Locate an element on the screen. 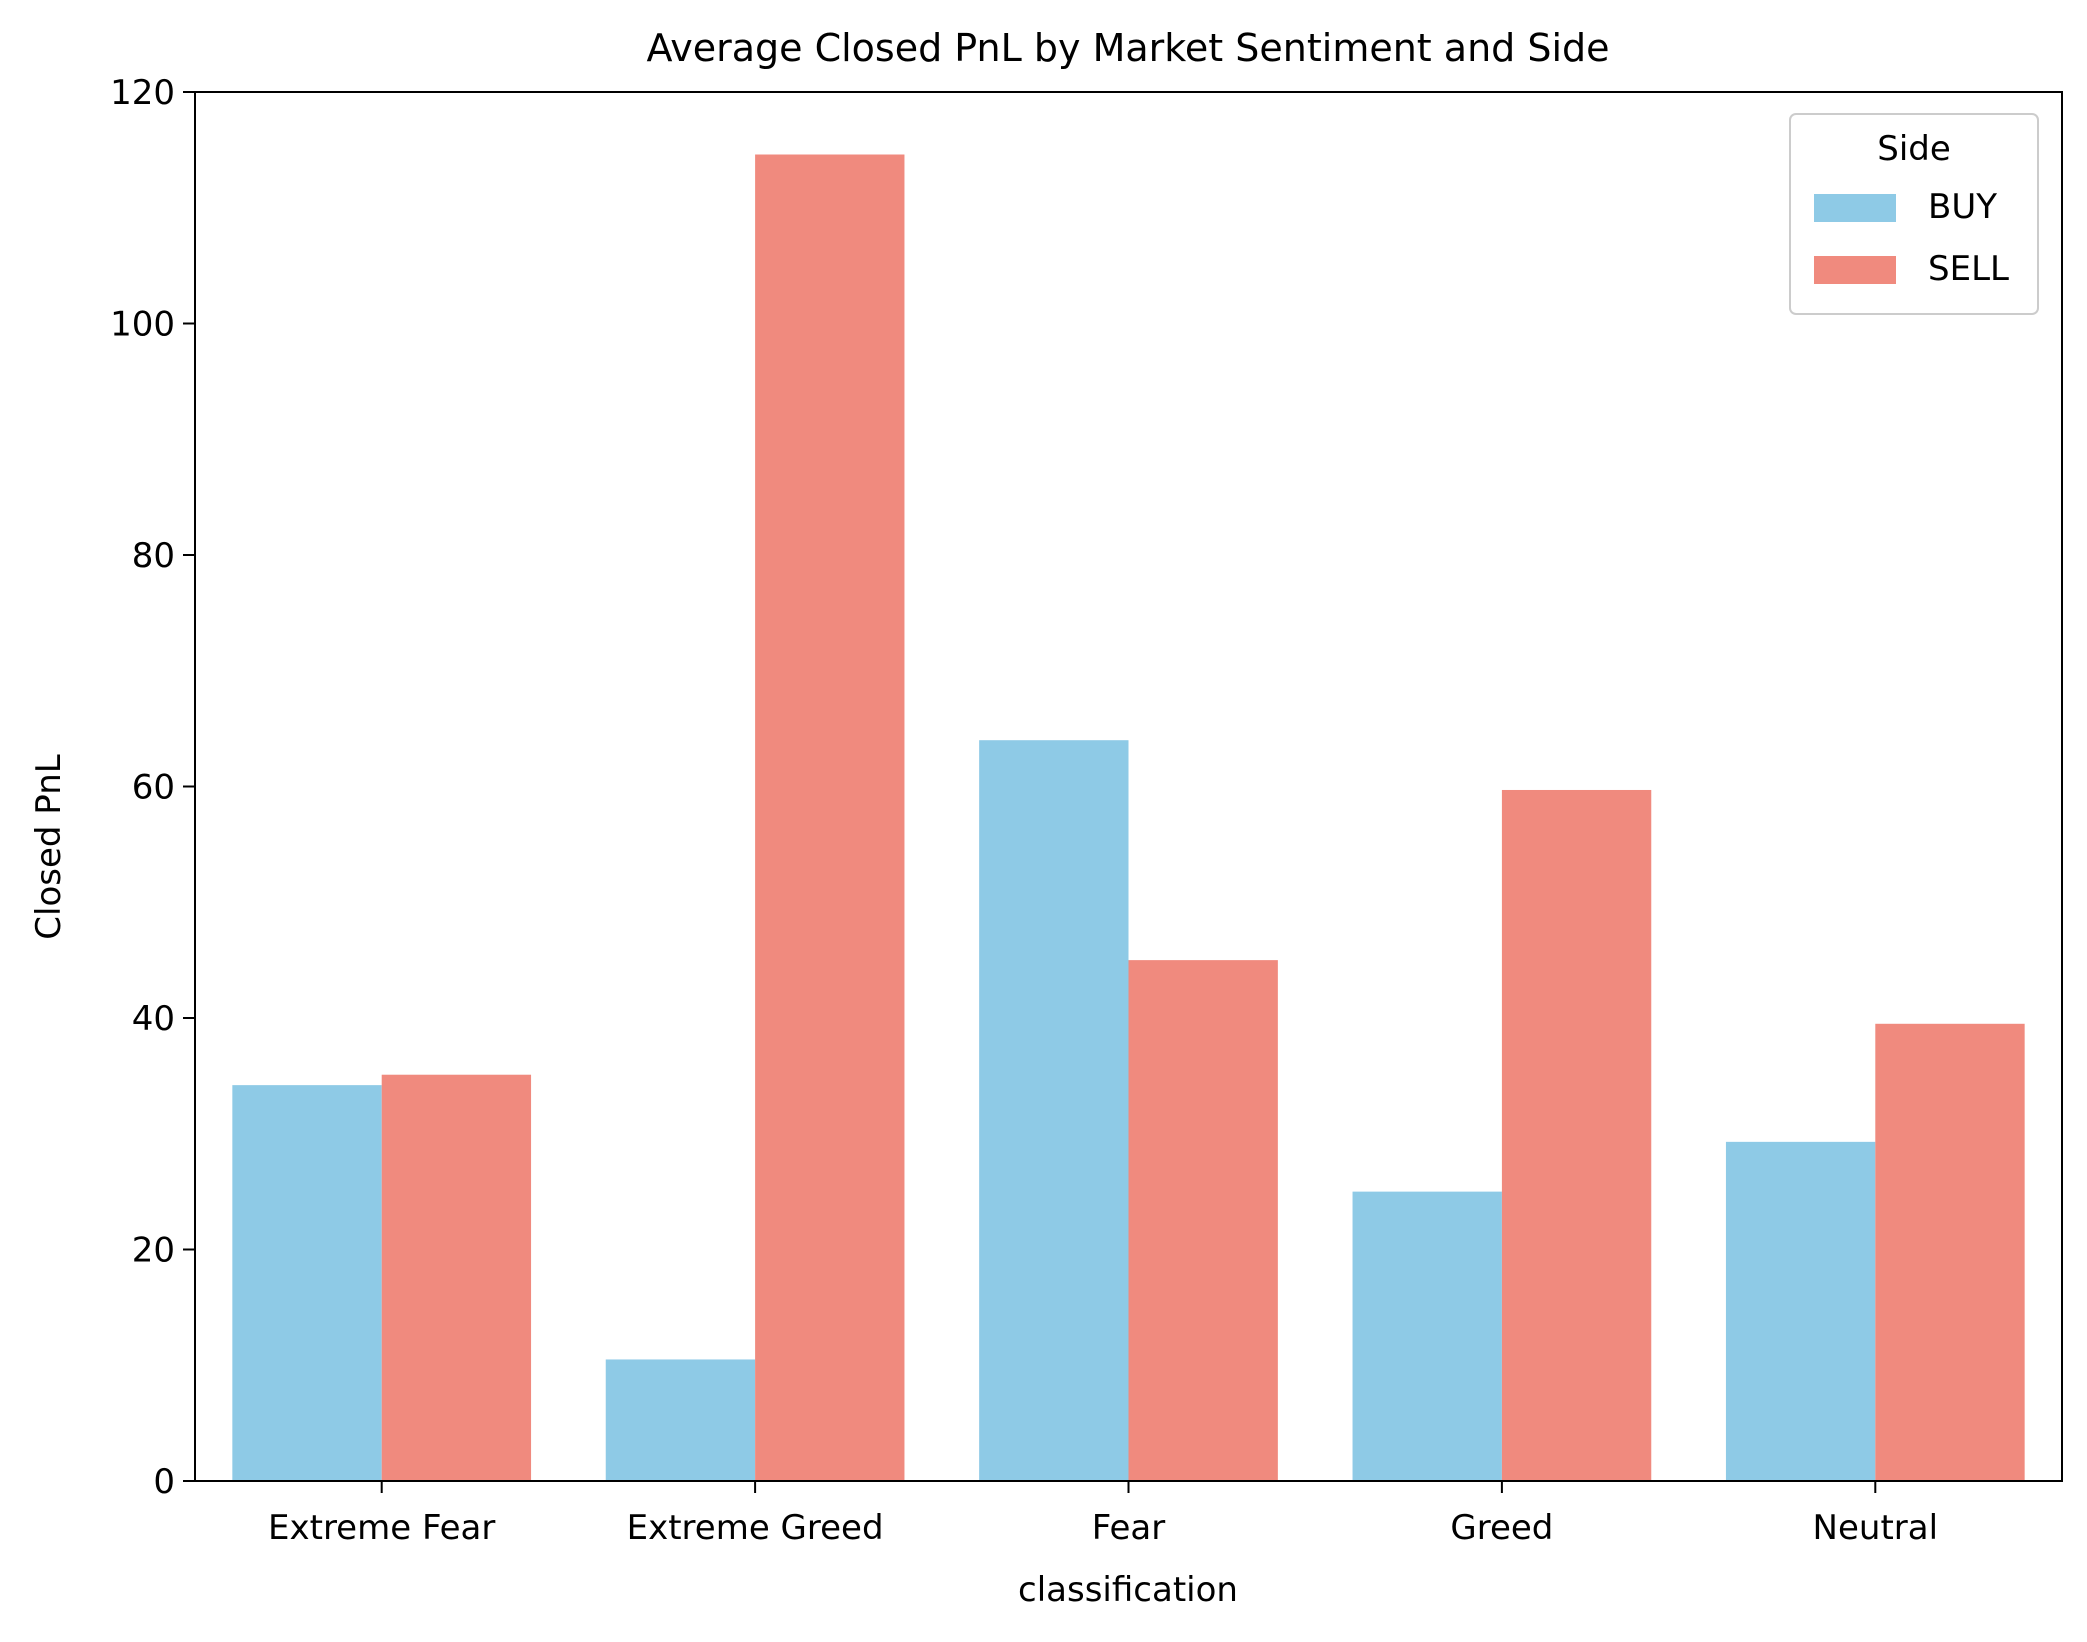 The width and height of the screenshot is (2087, 1642). legend-swatch-buy is located at coordinates (1855, 208).